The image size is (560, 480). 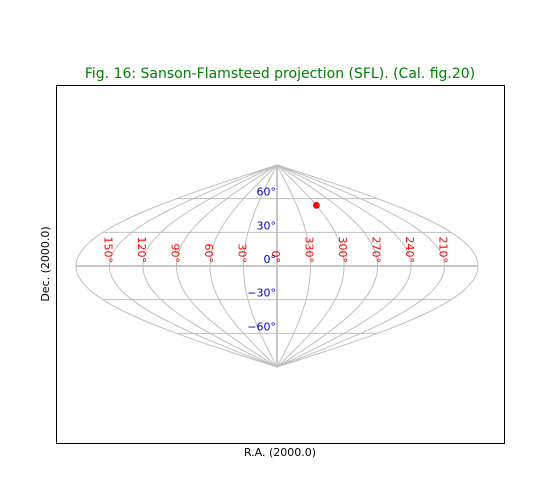 I want to click on dec-tick-label: 0°, so click(x=270, y=259).